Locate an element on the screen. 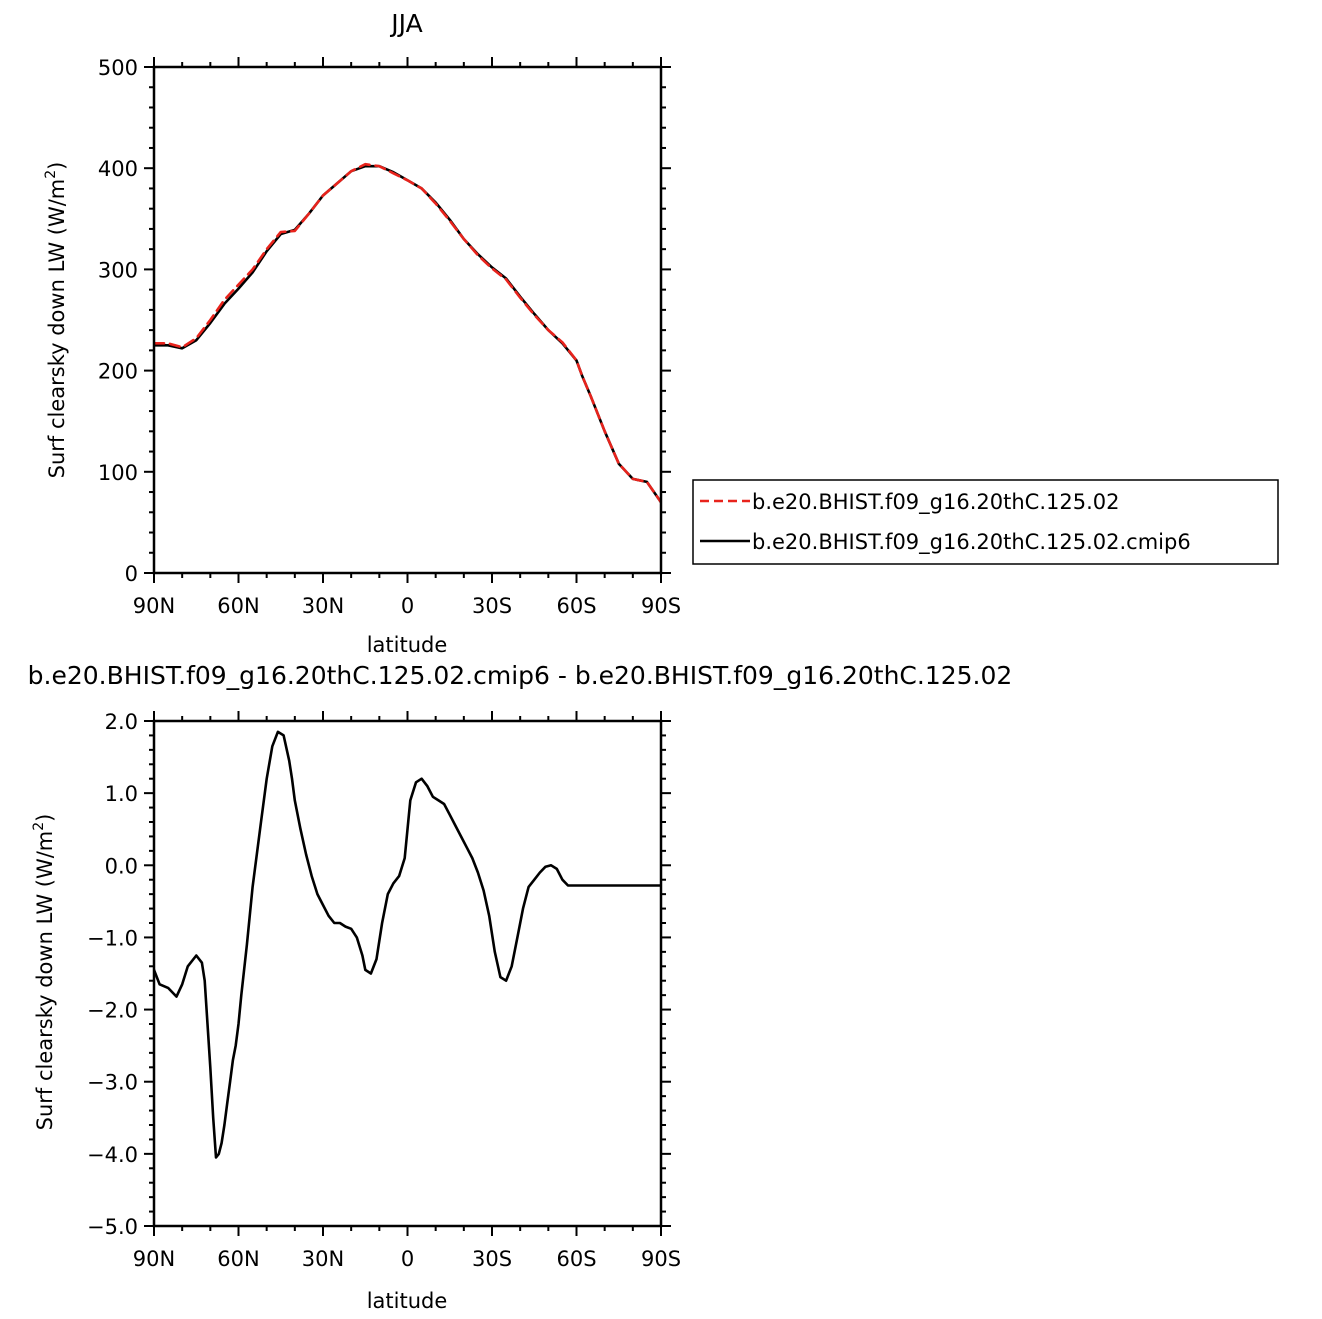 This screenshot has width=1322, height=1319. top-x-tick-label: 30N is located at coordinates (323, 606).